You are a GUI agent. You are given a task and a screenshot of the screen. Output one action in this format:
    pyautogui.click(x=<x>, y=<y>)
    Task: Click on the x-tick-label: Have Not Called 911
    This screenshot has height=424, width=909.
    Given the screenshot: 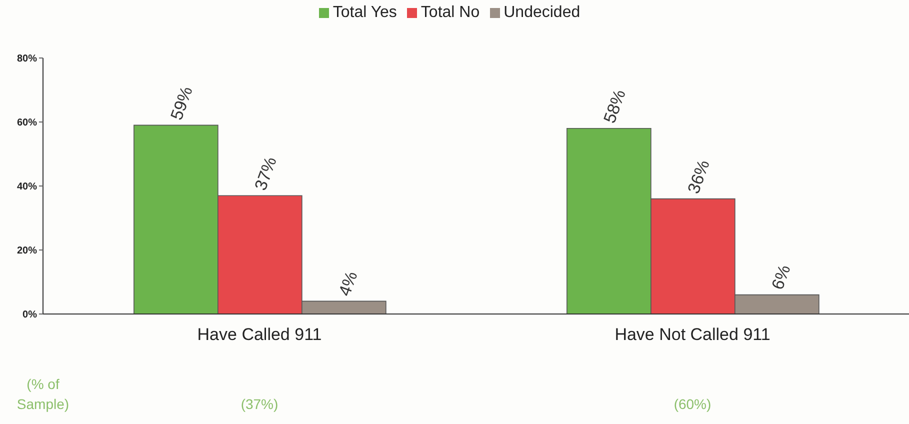 What is the action you would take?
    pyautogui.click(x=692, y=334)
    